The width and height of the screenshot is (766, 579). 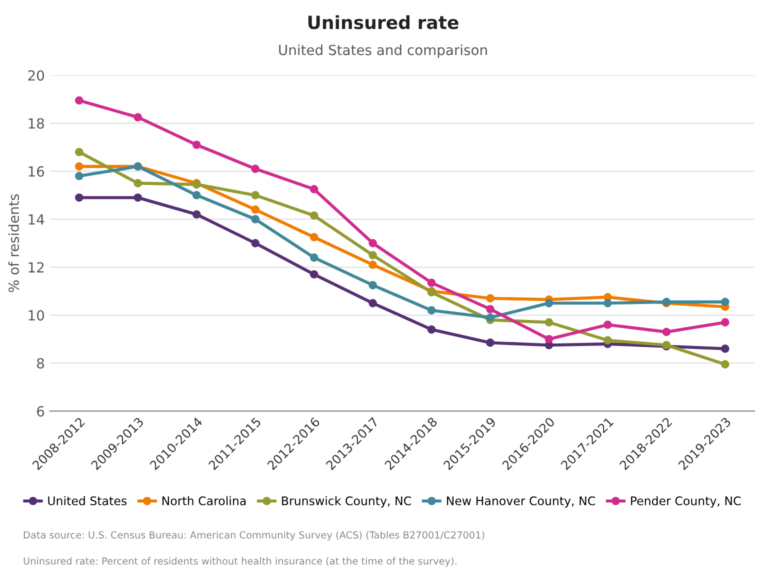 I want to click on y-tick-label: 12, so click(x=36, y=267).